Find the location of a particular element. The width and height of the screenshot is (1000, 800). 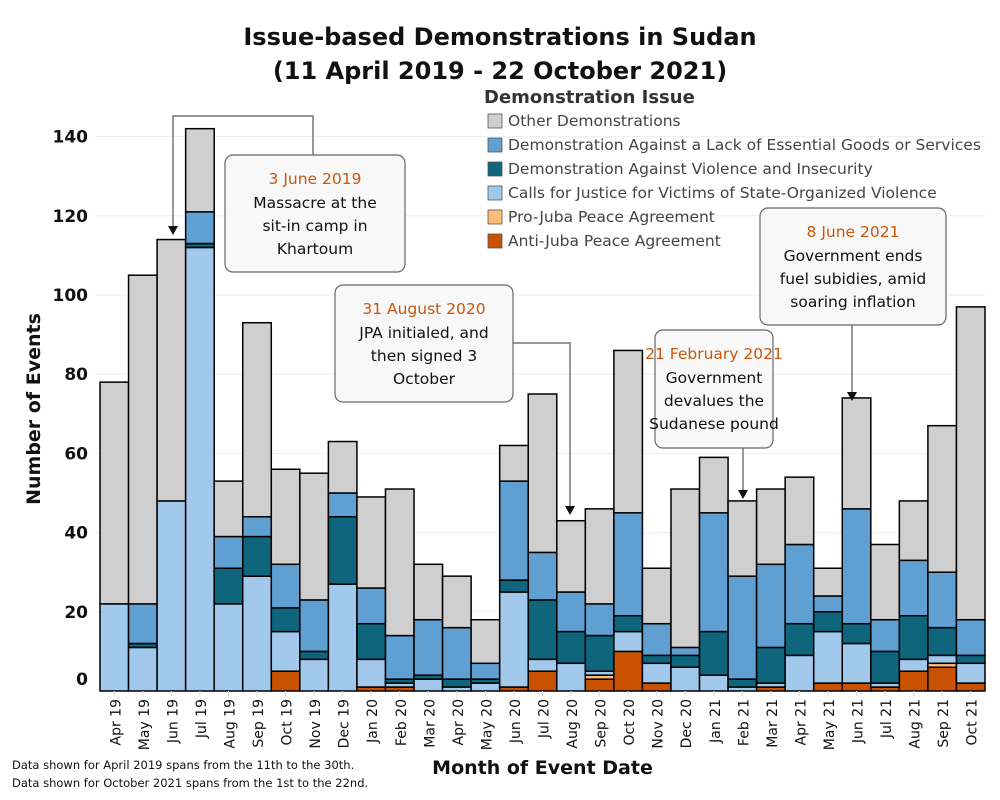

legend-label: Pro-Juba Peace Agreement is located at coordinates (611, 217).